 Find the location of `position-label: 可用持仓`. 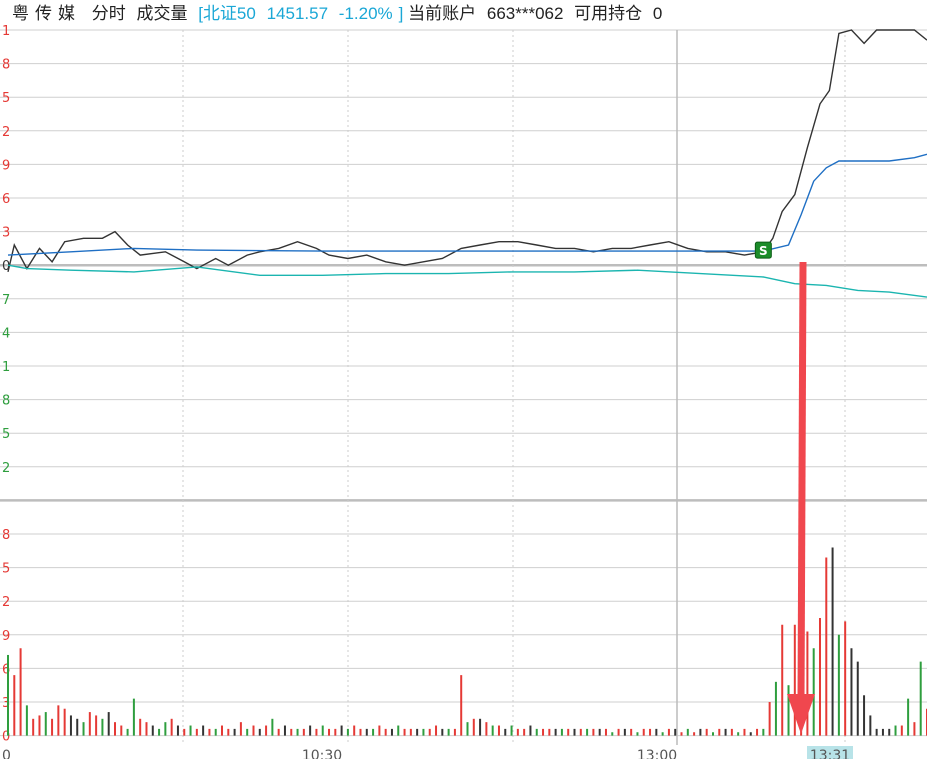

position-label: 可用持仓 is located at coordinates (608, 13).